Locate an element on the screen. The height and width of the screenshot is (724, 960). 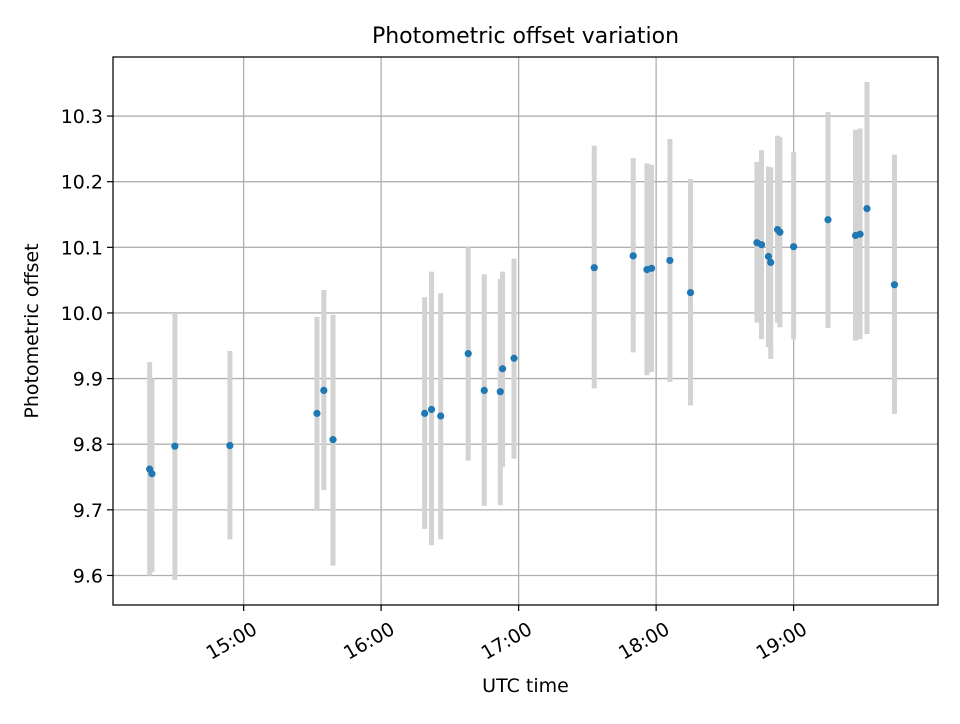
x-tick-label: 19:00 is located at coordinates (781, 641).